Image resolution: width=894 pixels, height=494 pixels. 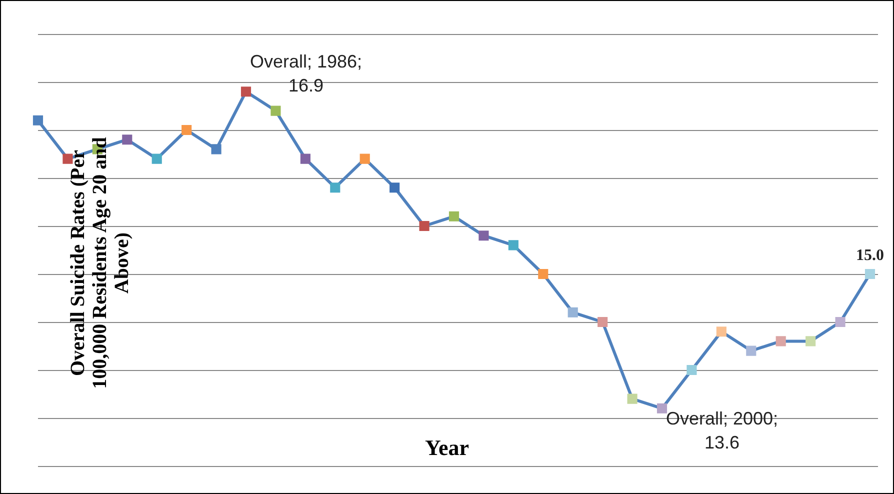 I want to click on data-label: Overall; 2000; 13.6, so click(x=722, y=430).